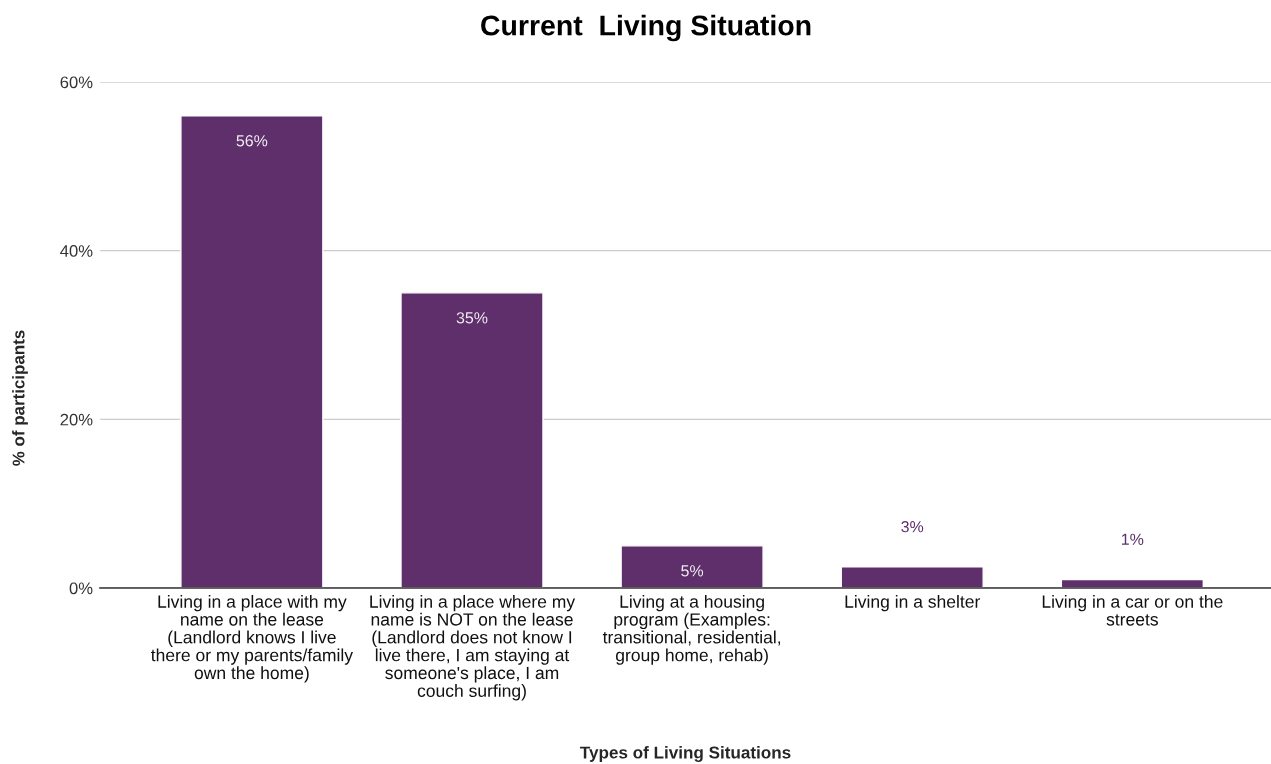  I want to click on y-tick-label: 0%, so click(81, 588).